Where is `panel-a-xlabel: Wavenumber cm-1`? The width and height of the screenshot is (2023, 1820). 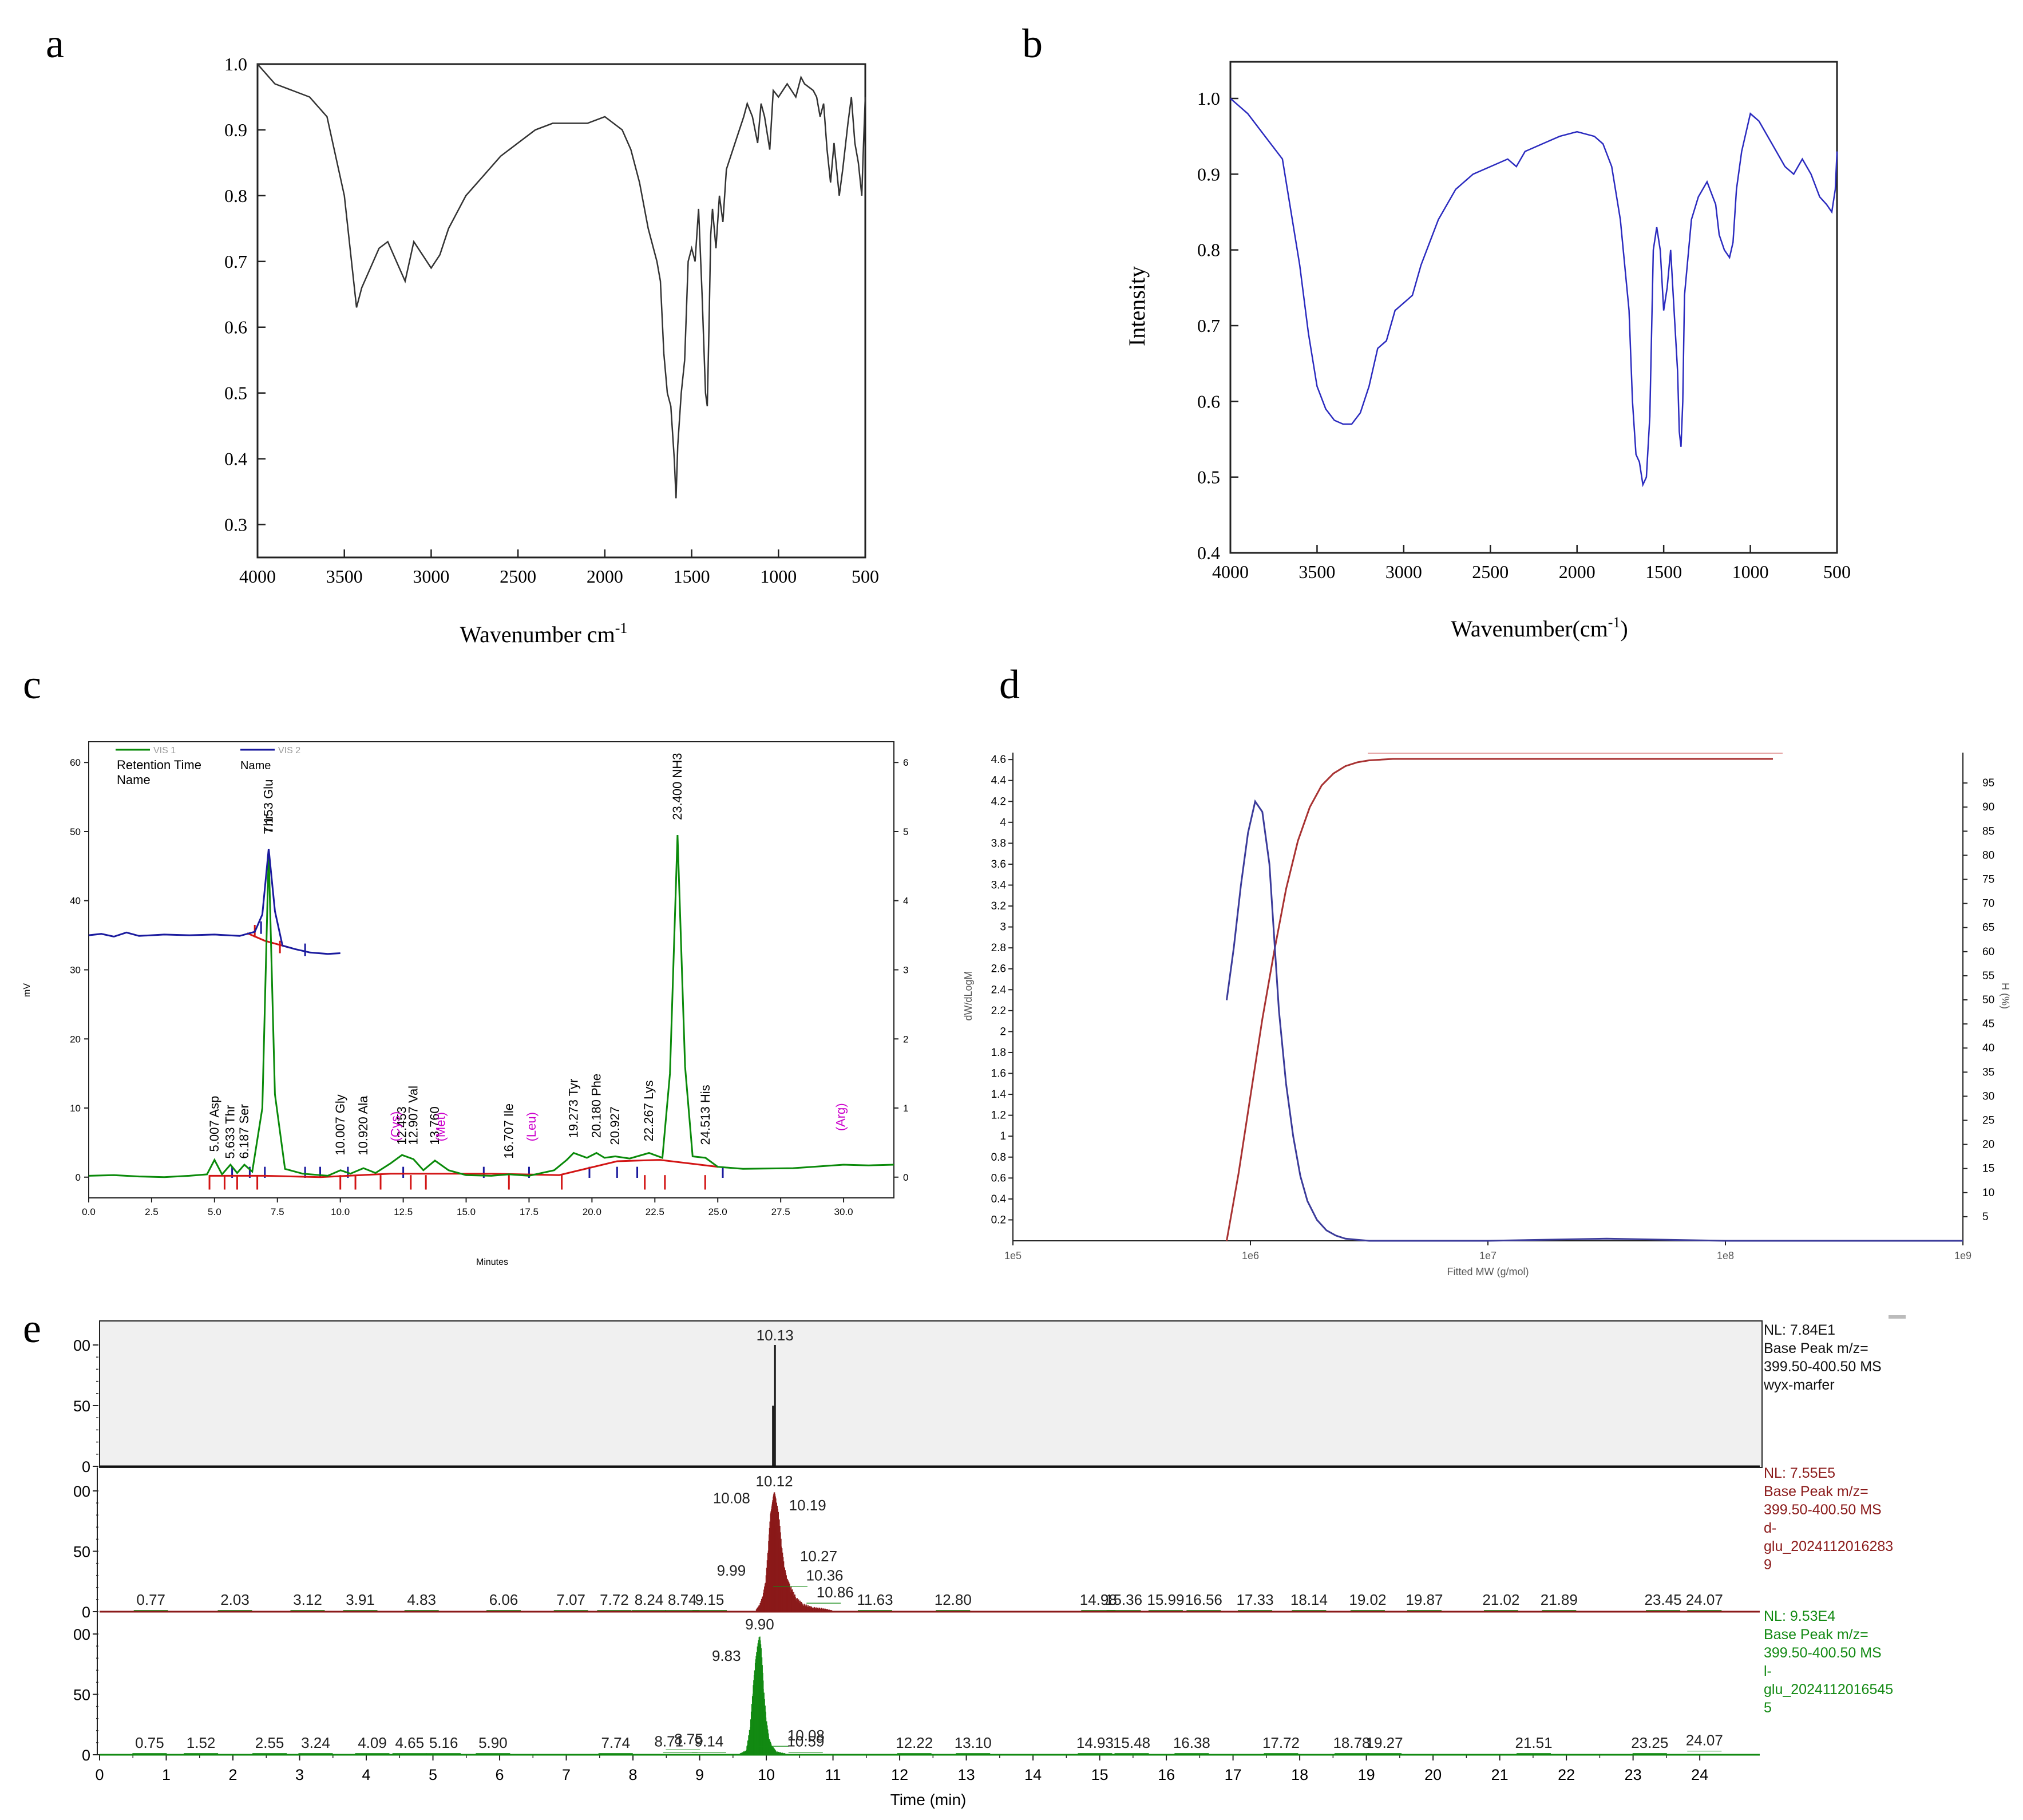
panel-a-xlabel: Wavenumber cm-1 is located at coordinates (544, 633).